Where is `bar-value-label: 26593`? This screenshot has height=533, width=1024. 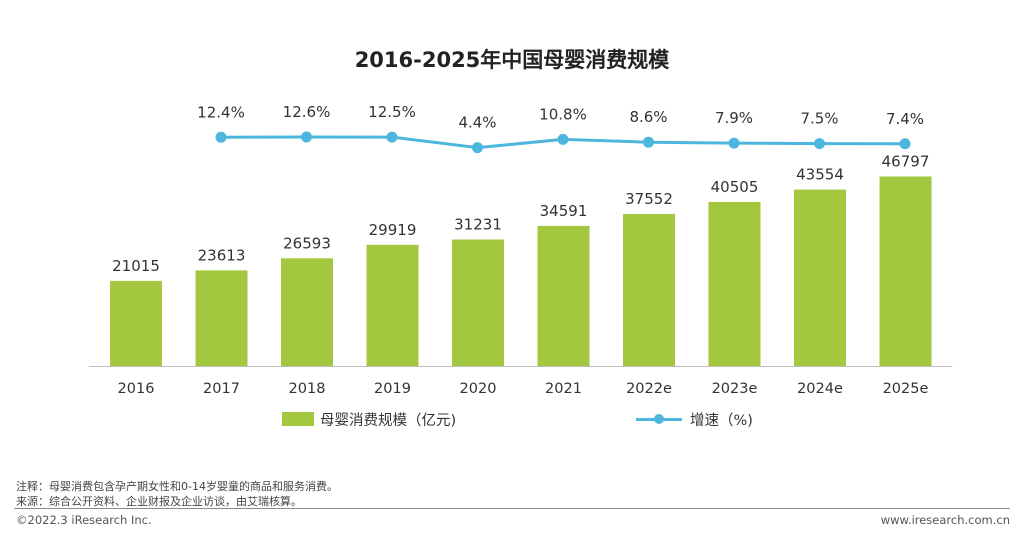 bar-value-label: 26593 is located at coordinates (307, 243).